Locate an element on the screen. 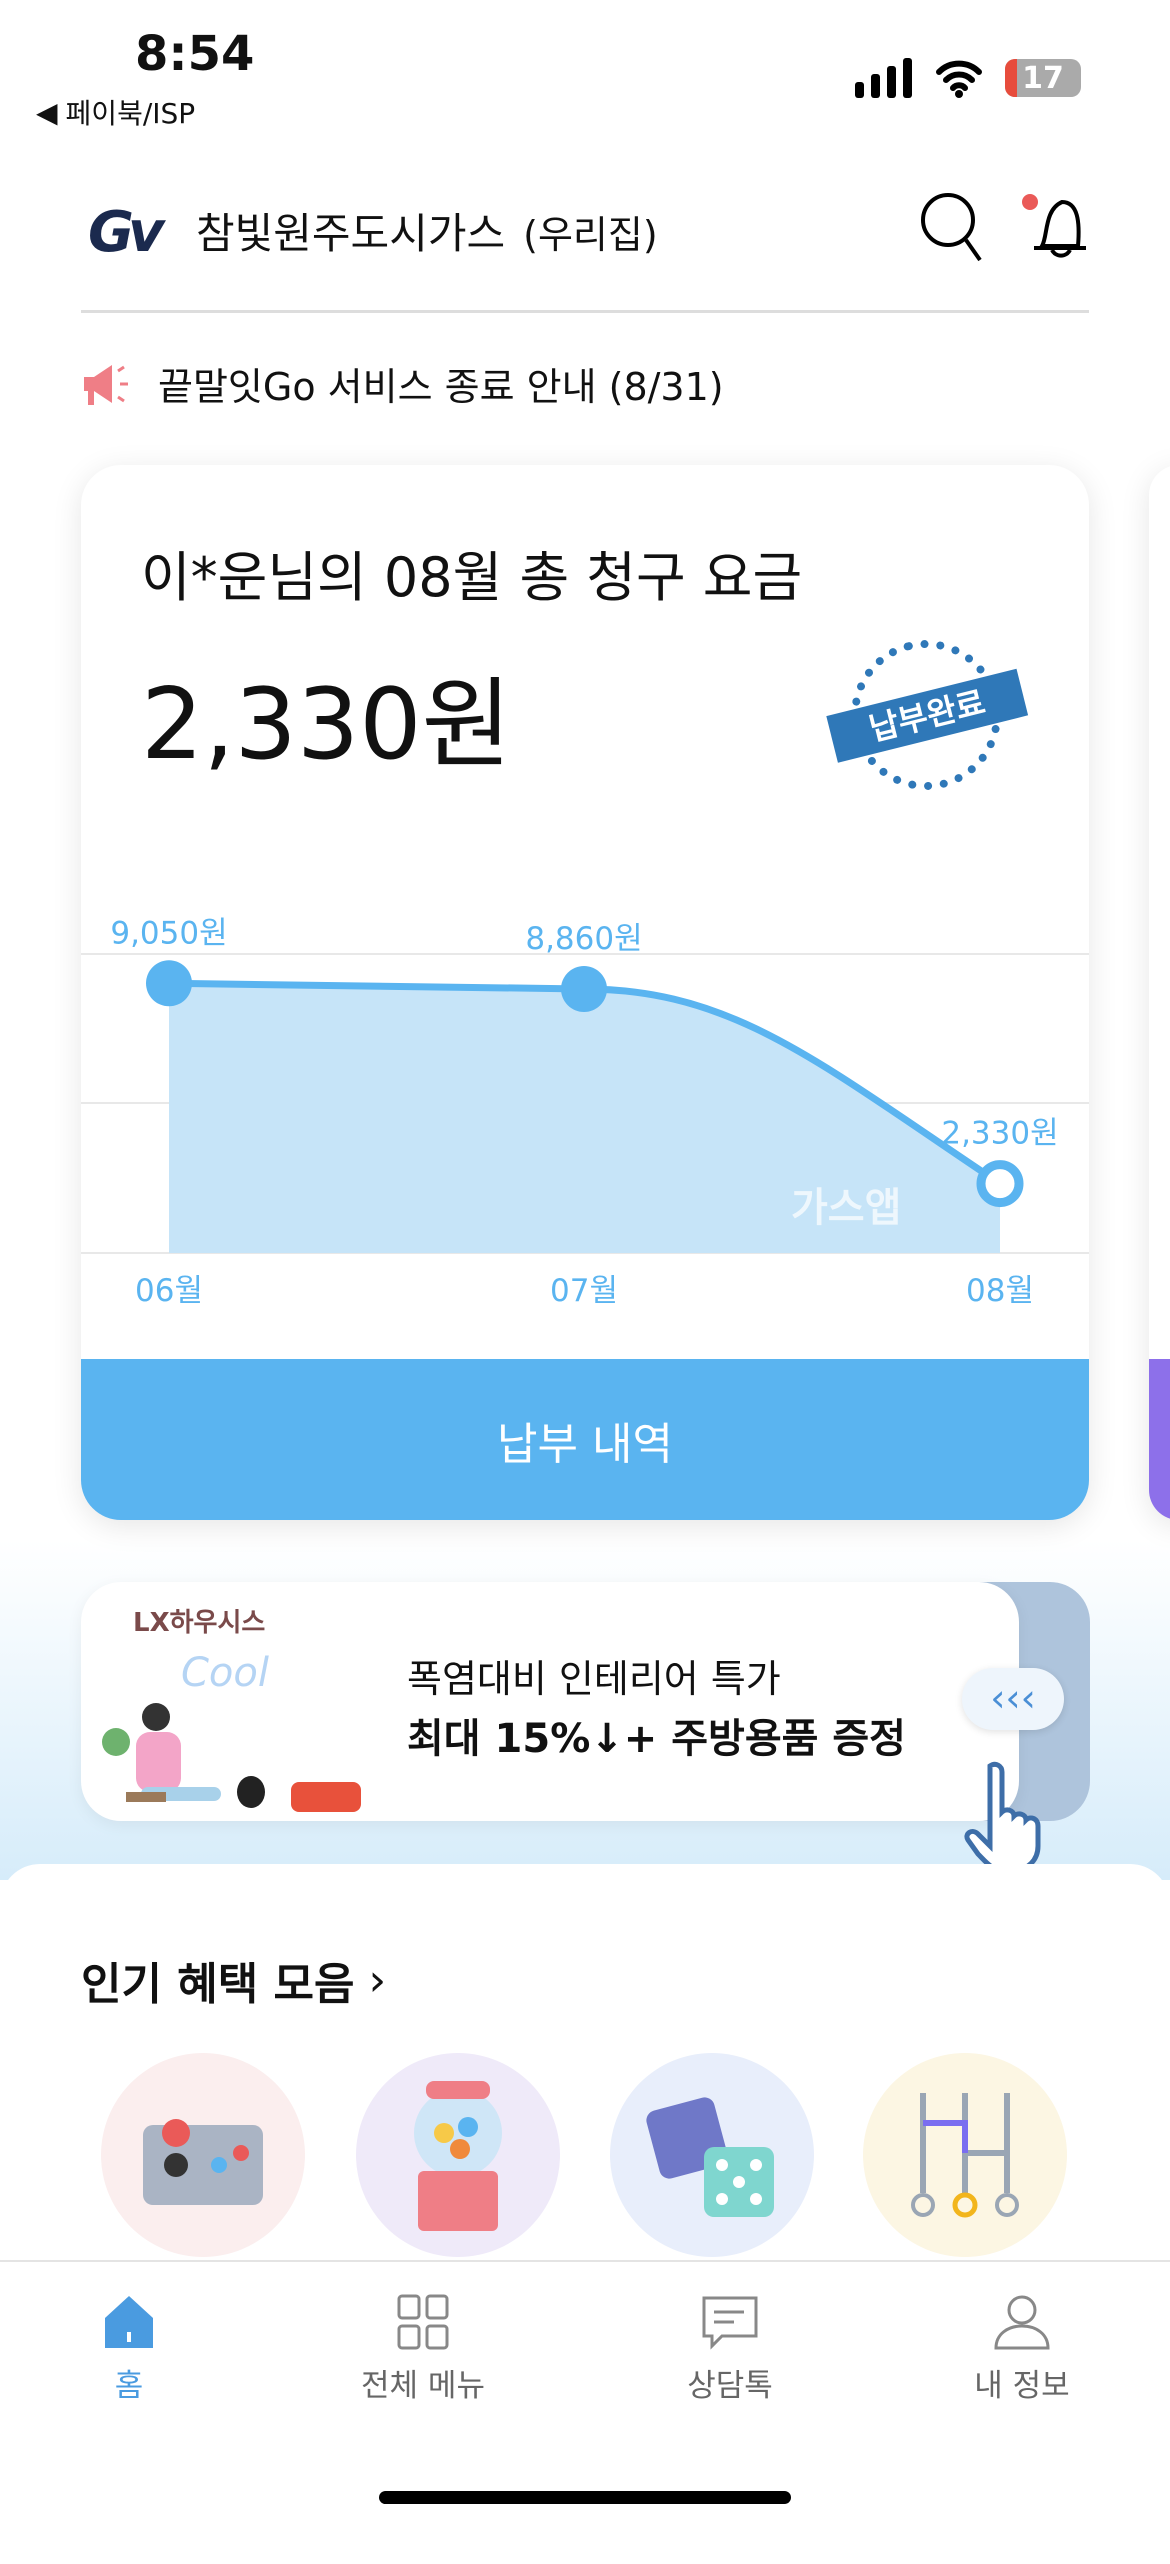 Image resolution: width=1170 pixels, height=2564 pixels. bill-title: 이*운님의 08월 총 청구 요금 is located at coordinates (472, 577).